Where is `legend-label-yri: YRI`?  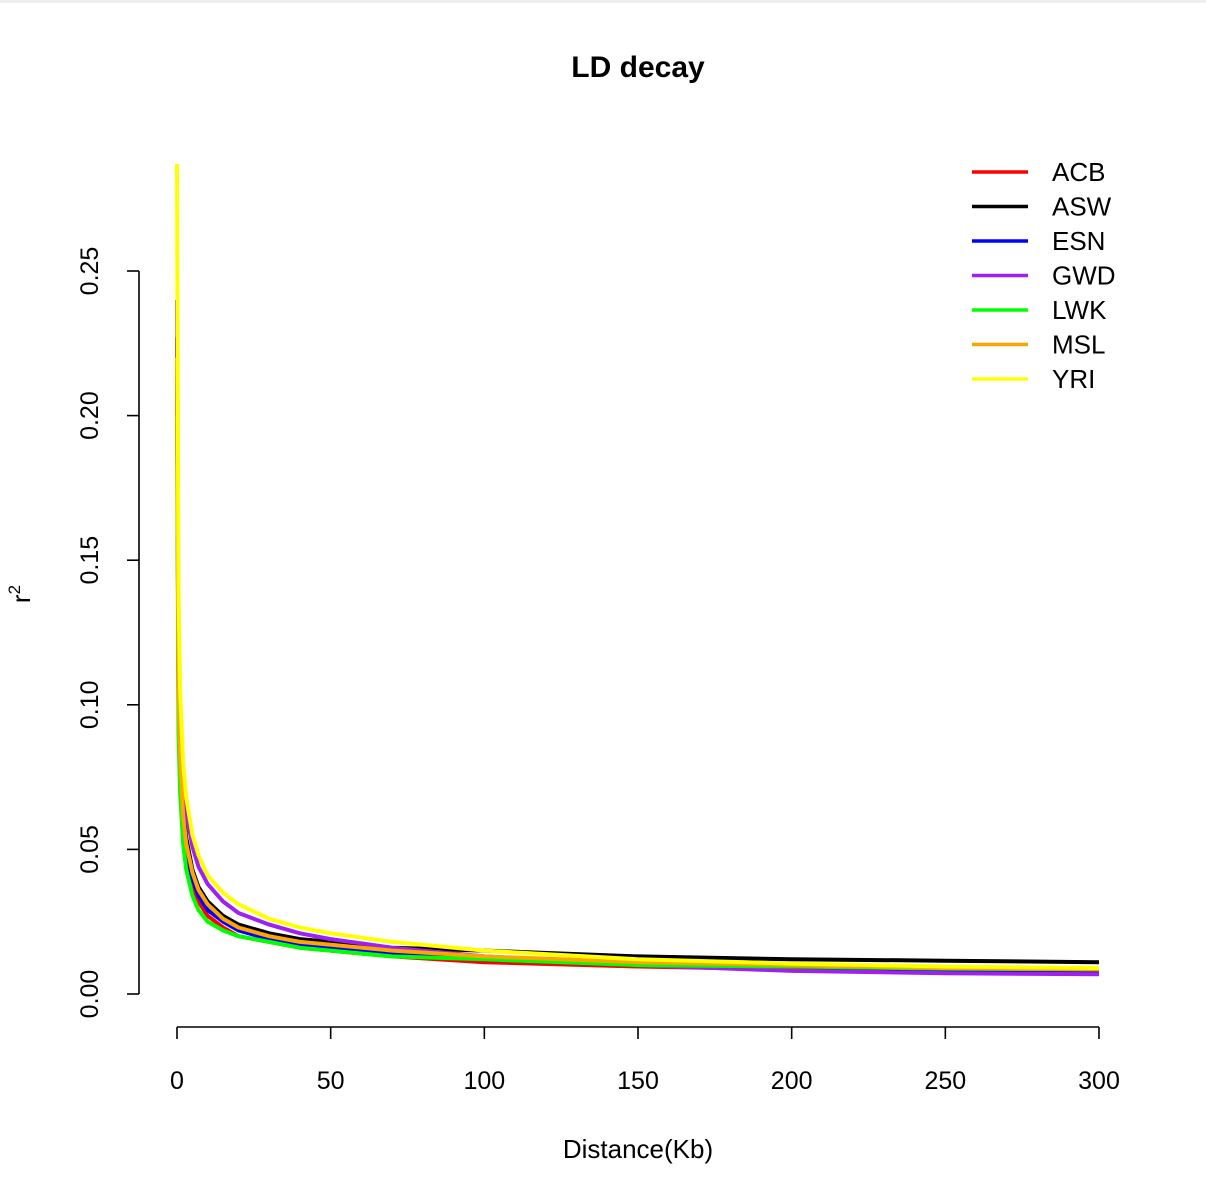 legend-label-yri: YRI is located at coordinates (1073, 379).